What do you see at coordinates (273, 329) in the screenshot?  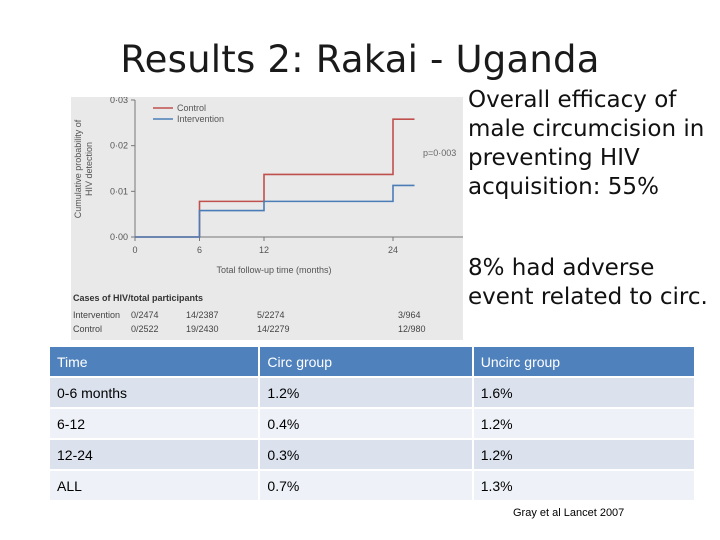 I see `risk-table-cell: 14/2279` at bounding box center [273, 329].